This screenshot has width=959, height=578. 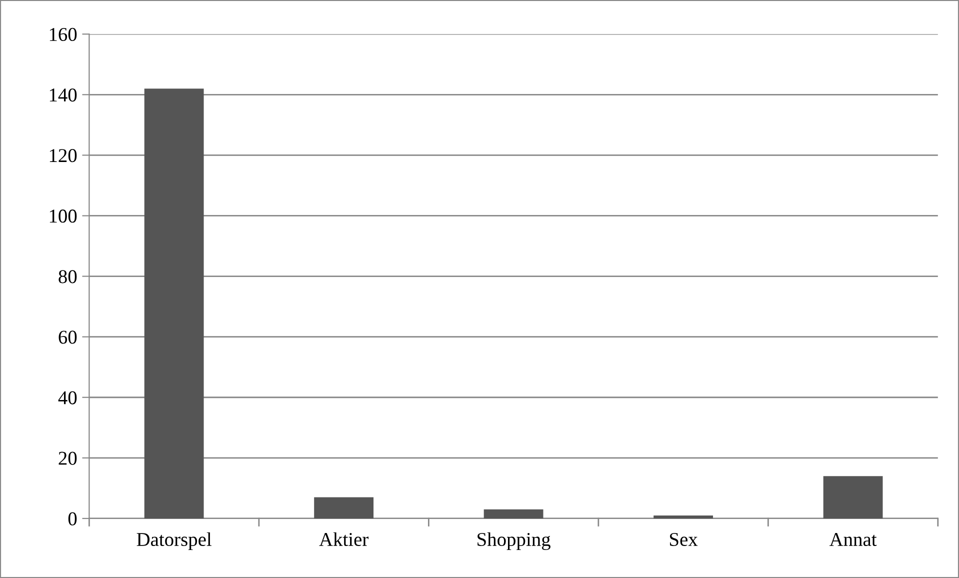 What do you see at coordinates (67, 397) in the screenshot?
I see `y-tick-label: 40` at bounding box center [67, 397].